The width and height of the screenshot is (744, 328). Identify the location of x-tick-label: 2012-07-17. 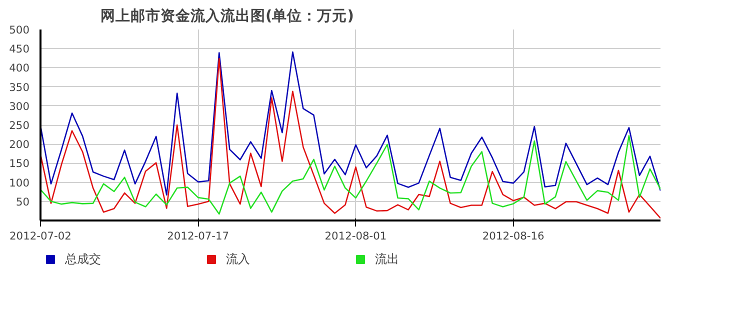
(198, 236).